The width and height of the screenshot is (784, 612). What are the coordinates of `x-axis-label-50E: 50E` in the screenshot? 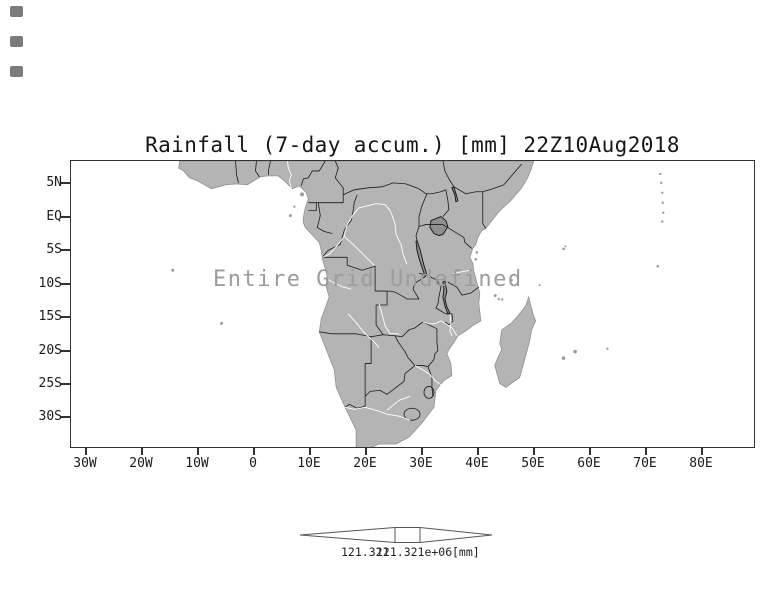 It's located at (533, 463).